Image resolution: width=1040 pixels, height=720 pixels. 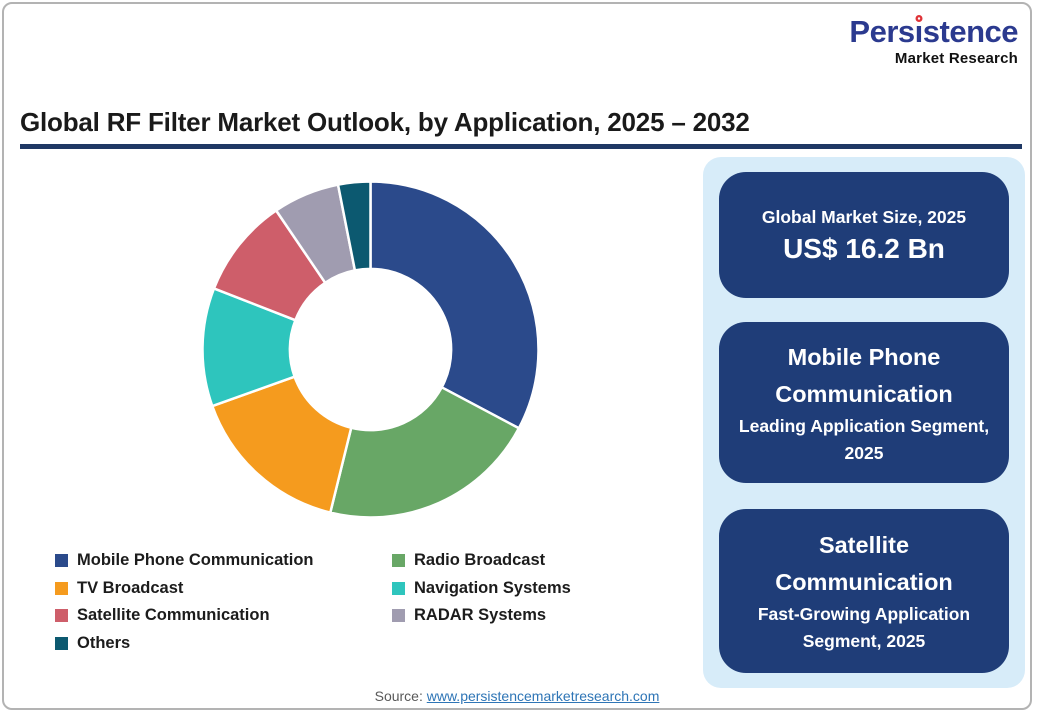 I want to click on legend-item-mobile-phone-communication: Mobile Phone Communication, so click(x=184, y=561).